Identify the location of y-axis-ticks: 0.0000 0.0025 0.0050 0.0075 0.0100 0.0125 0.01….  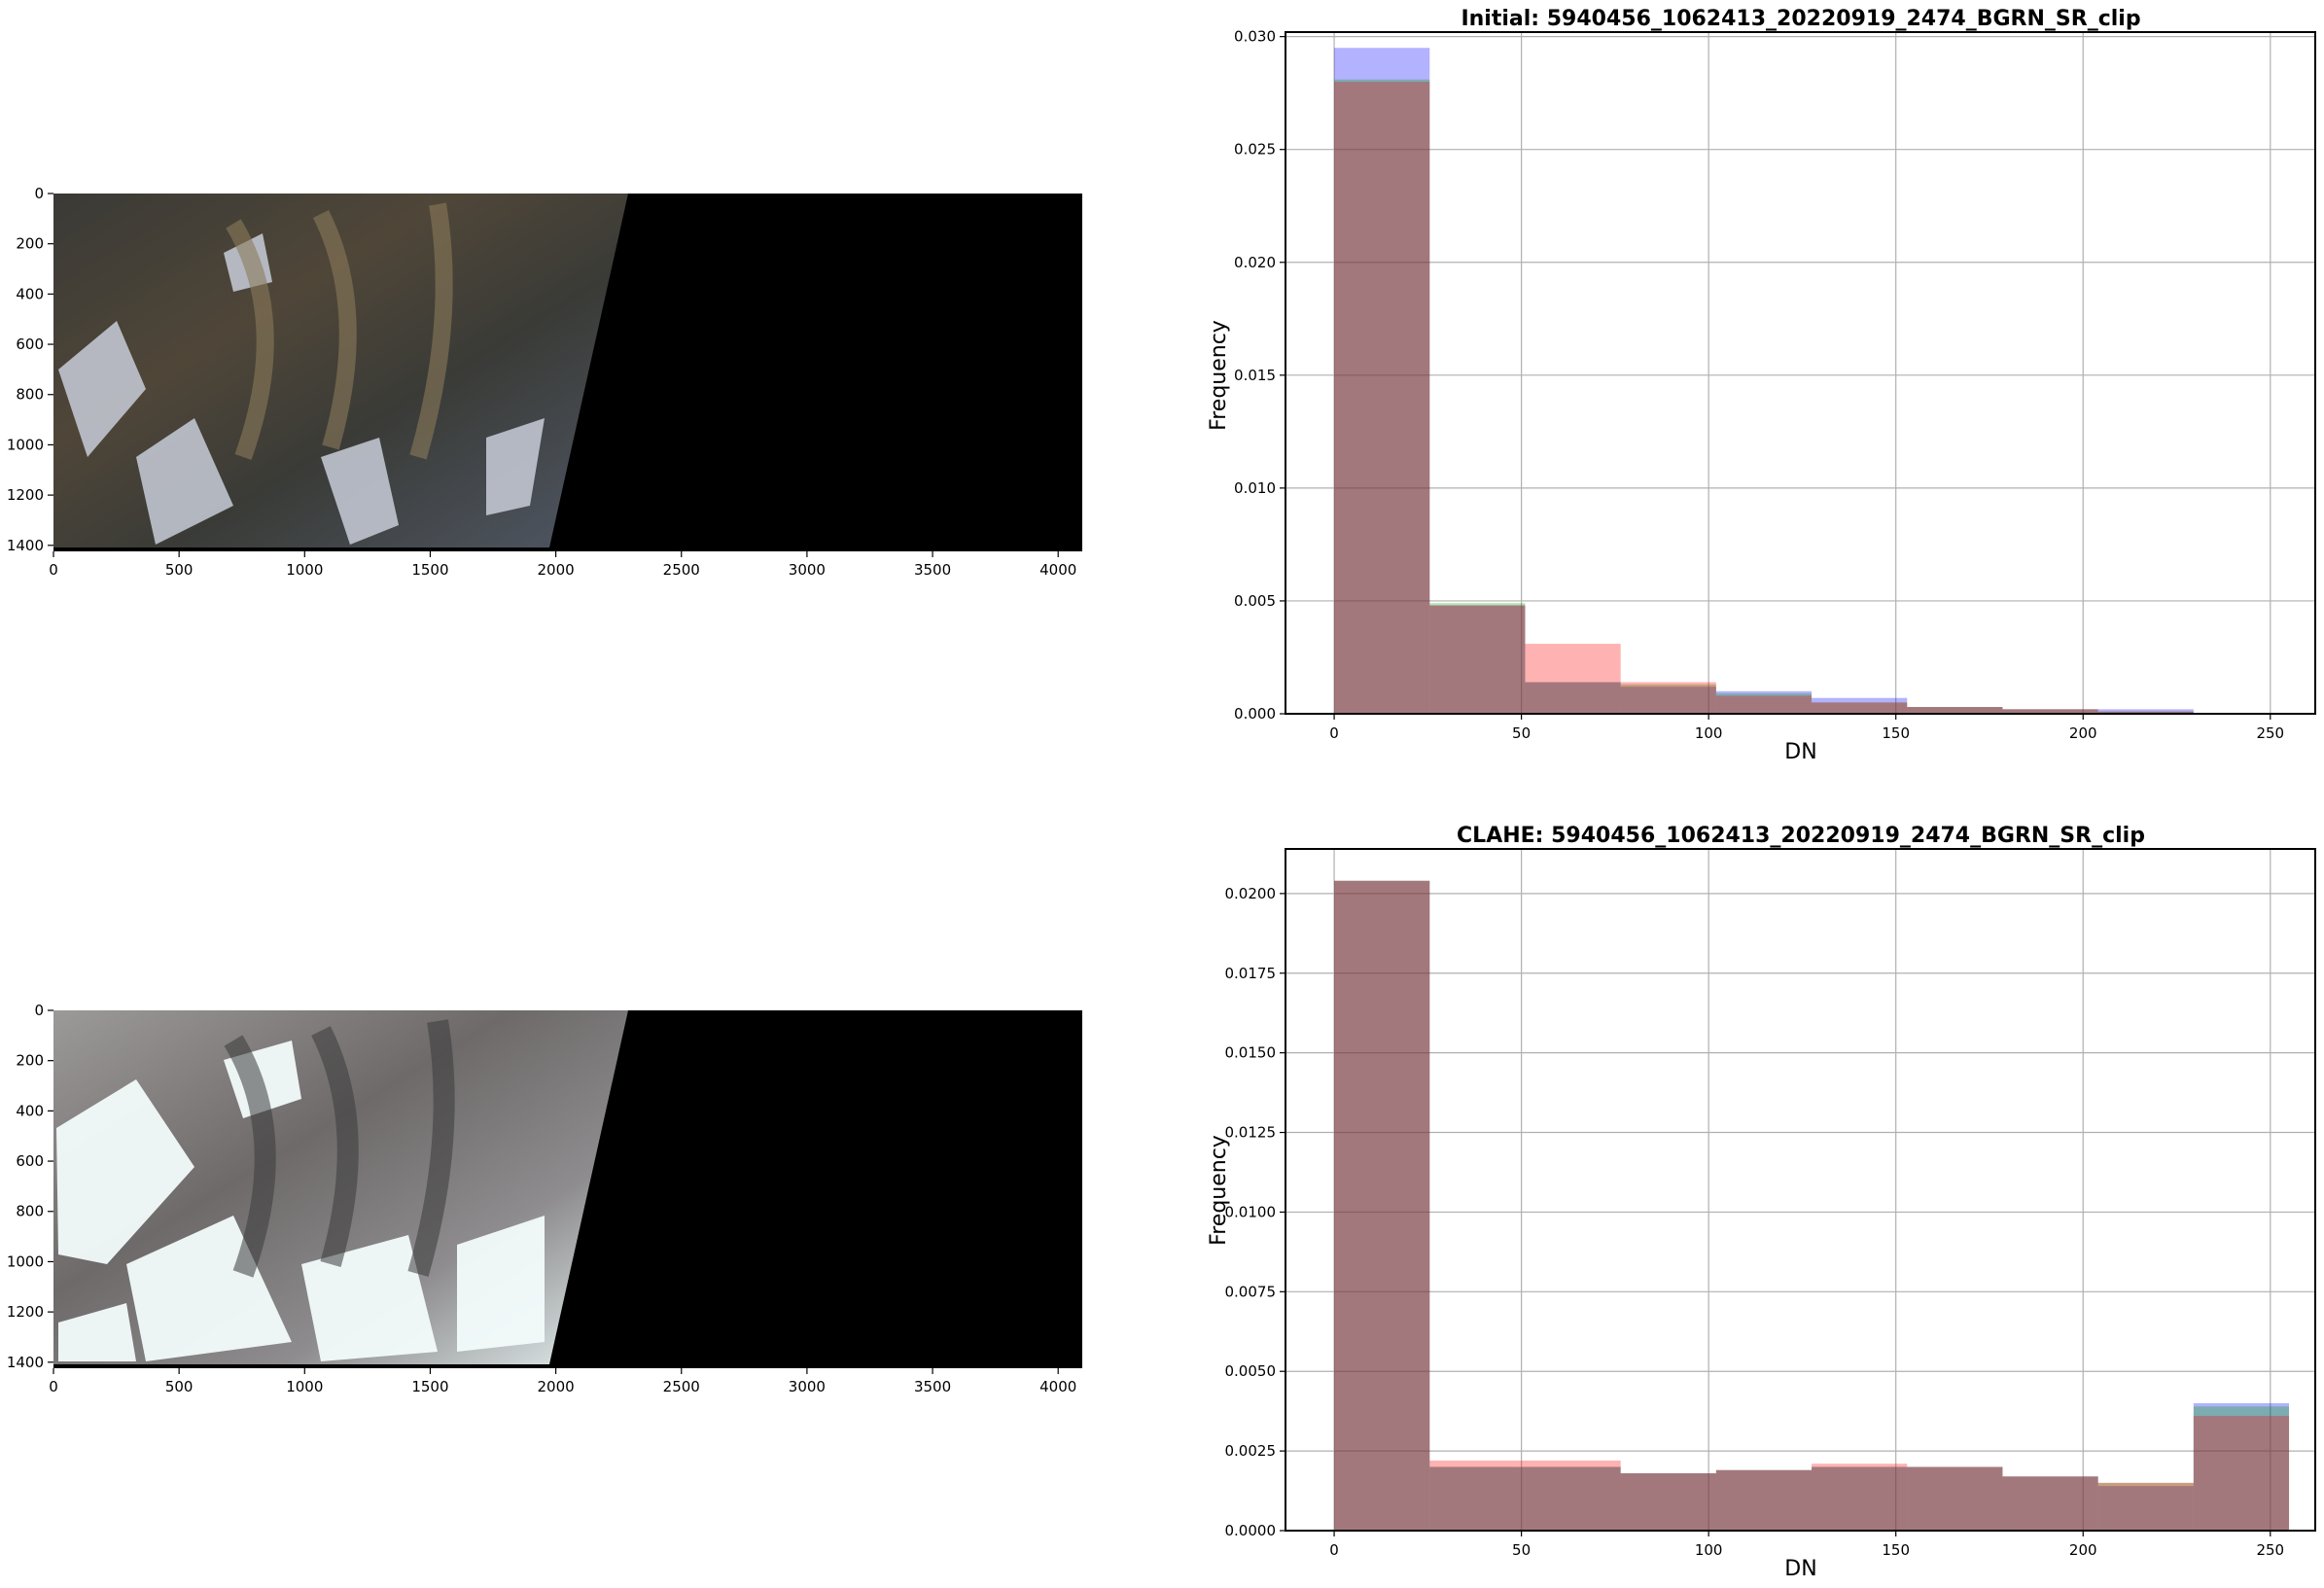
(1255, 1212).